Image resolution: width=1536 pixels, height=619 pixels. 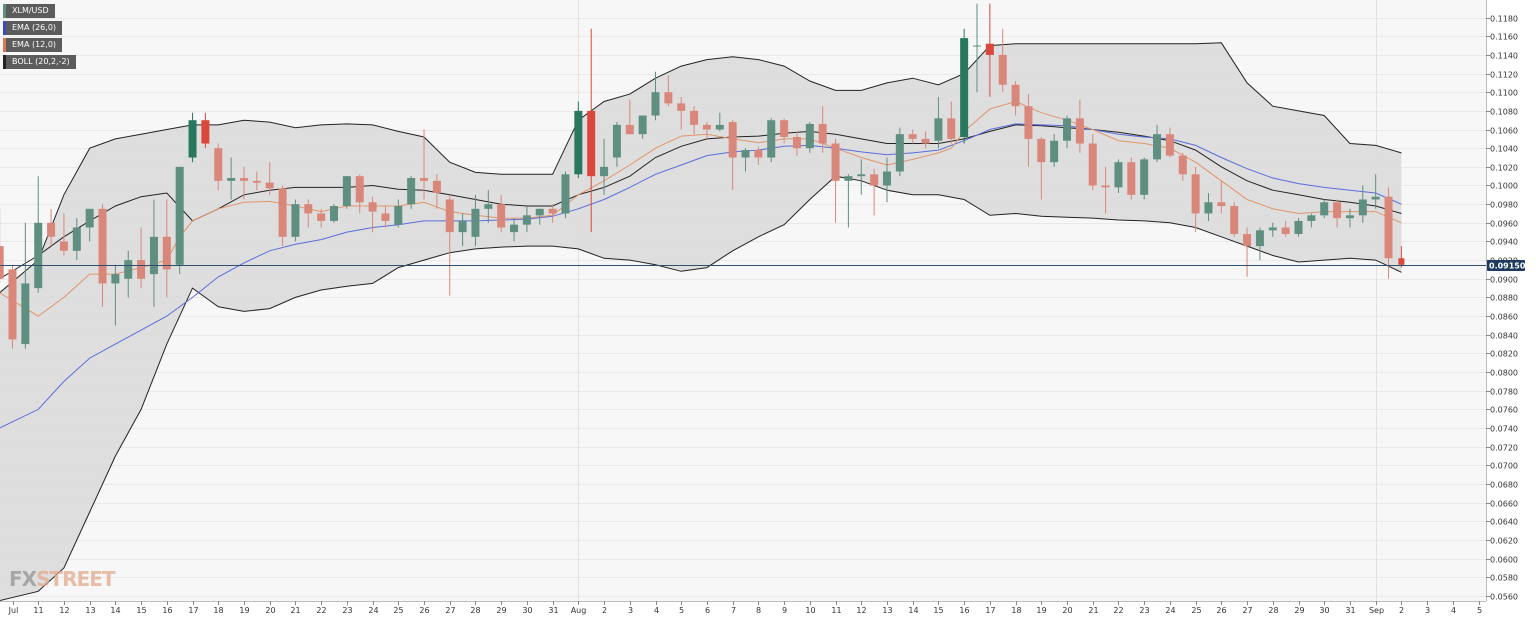 I want to click on y-tick-label: 0.0980, so click(x=1504, y=205).